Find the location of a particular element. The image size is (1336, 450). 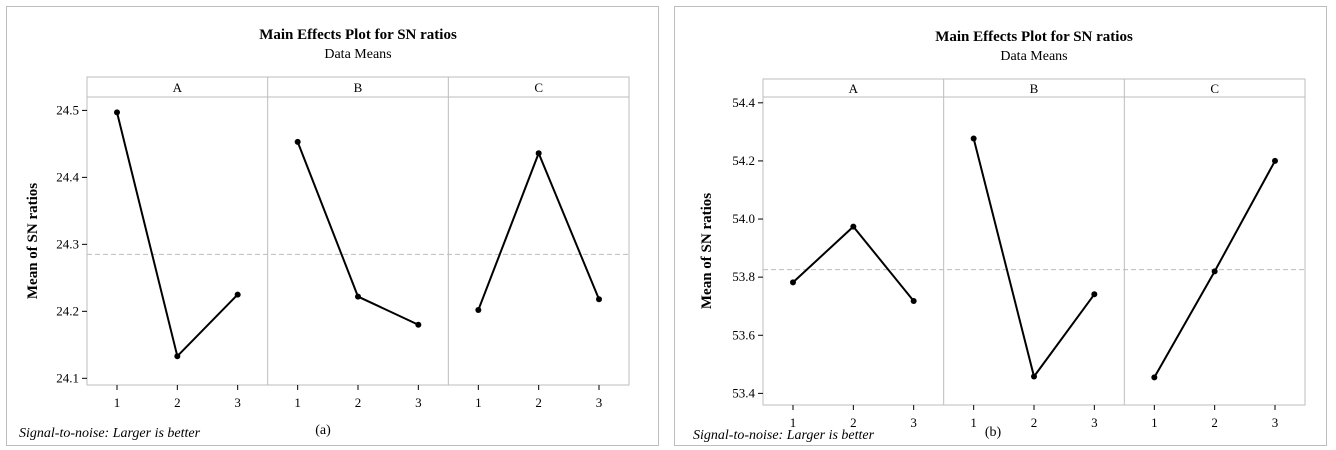

figure-caption: (b) is located at coordinates (993, 432).